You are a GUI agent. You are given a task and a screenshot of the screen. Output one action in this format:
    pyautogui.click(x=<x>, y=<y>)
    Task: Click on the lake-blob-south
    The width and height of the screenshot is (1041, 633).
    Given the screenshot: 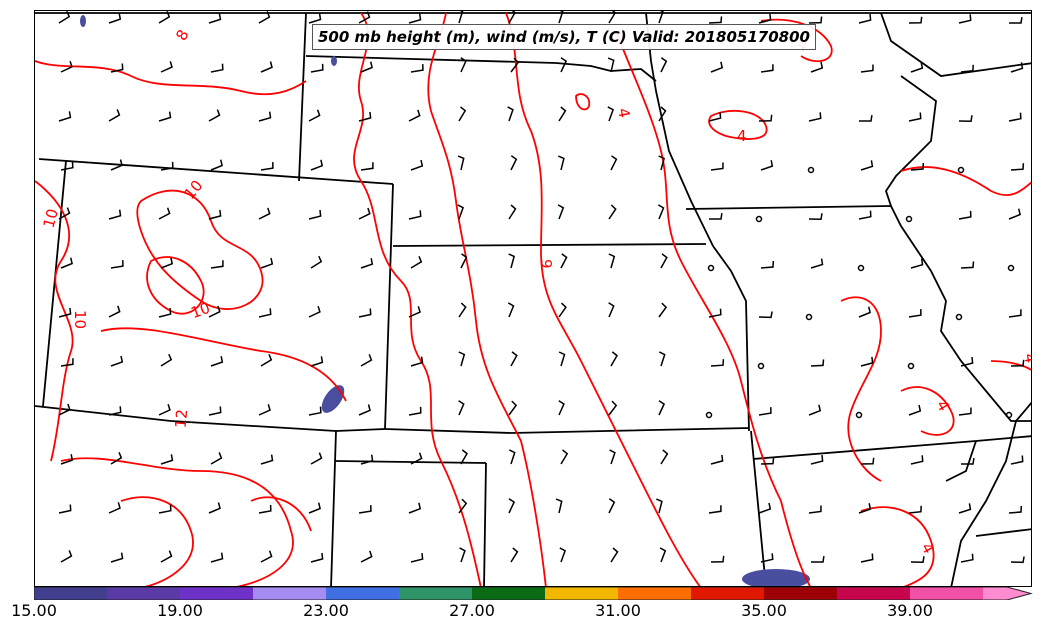 What is the action you would take?
    pyautogui.click(x=776, y=577)
    